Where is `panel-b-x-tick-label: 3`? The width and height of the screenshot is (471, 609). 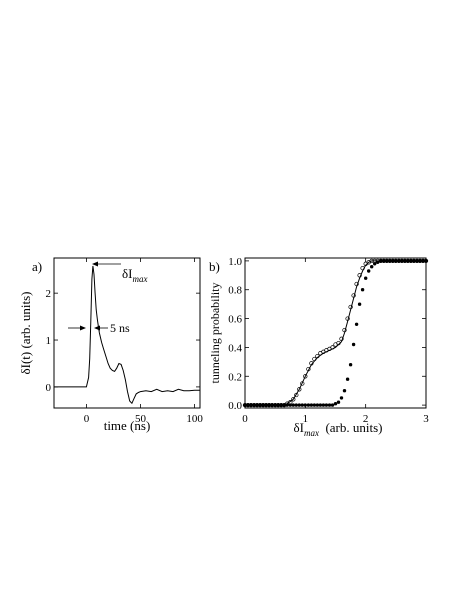 panel-b-x-tick-label: 3 is located at coordinates (426, 419).